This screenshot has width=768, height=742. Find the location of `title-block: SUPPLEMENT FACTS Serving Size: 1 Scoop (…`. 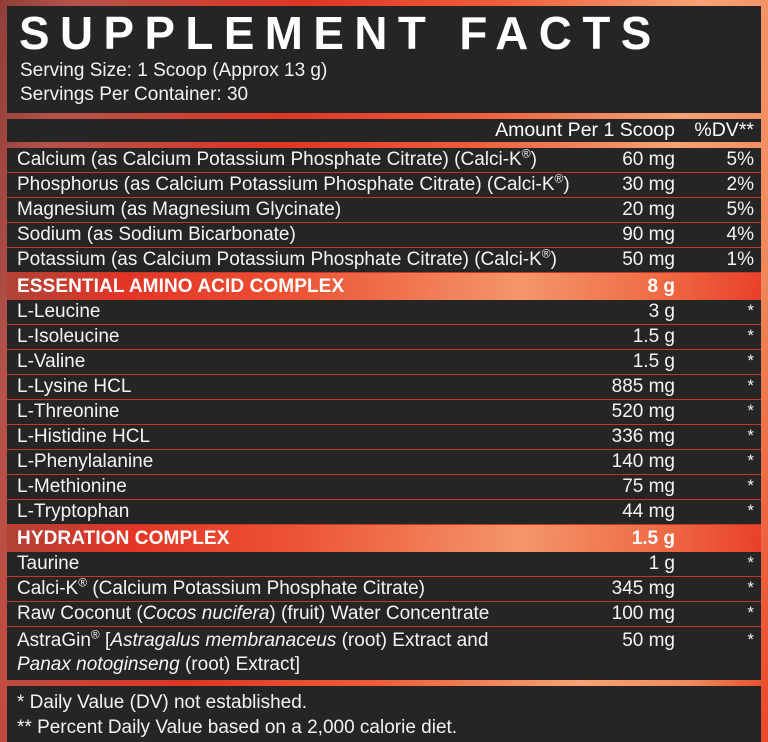

title-block: SUPPLEMENT FACTS Serving Size: 1 Scoop (… is located at coordinates (384, 59).